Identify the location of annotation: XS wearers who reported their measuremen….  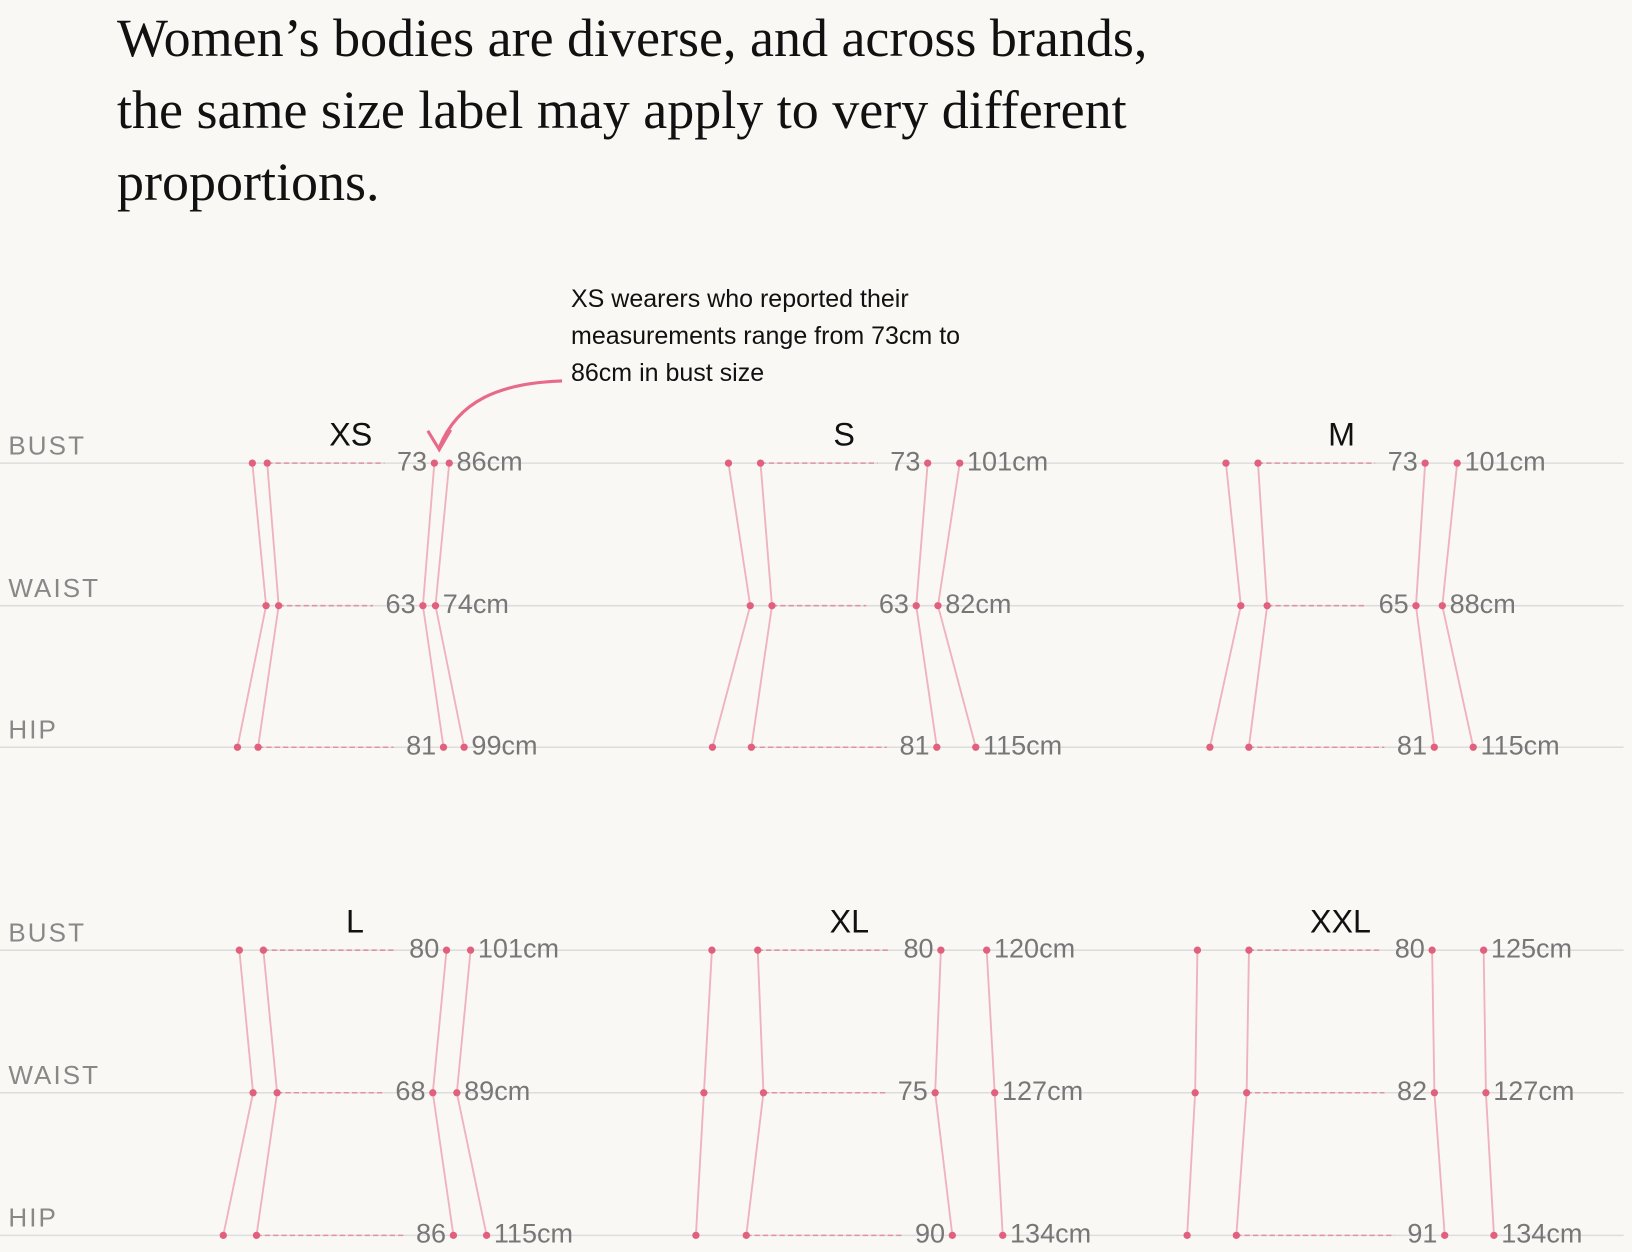
(766, 336).